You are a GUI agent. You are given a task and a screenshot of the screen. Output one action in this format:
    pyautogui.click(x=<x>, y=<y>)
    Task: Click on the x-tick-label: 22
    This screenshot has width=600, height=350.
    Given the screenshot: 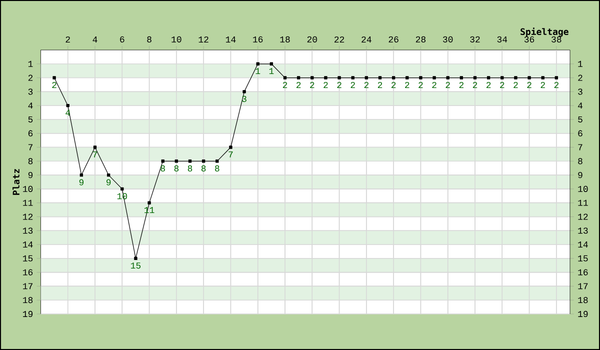 What is the action you would take?
    pyautogui.click(x=339, y=39)
    